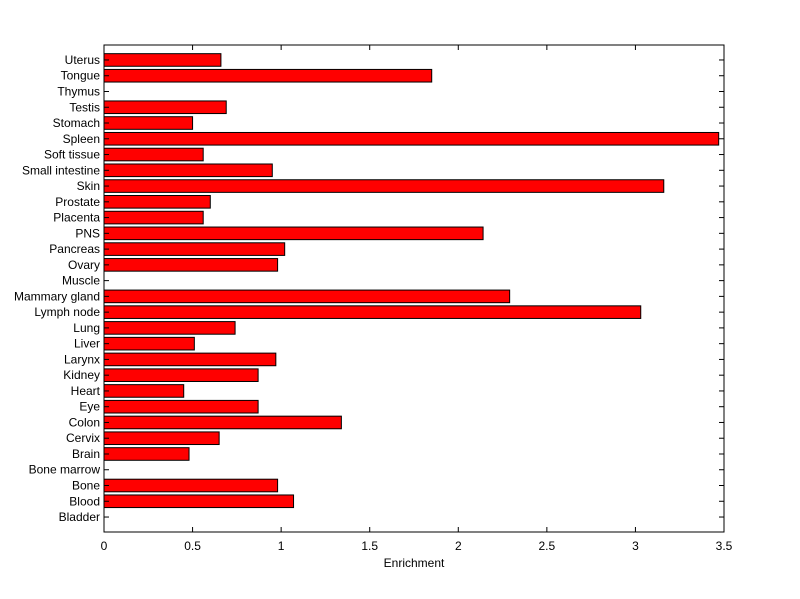  I want to click on bar-eye, so click(181, 406).